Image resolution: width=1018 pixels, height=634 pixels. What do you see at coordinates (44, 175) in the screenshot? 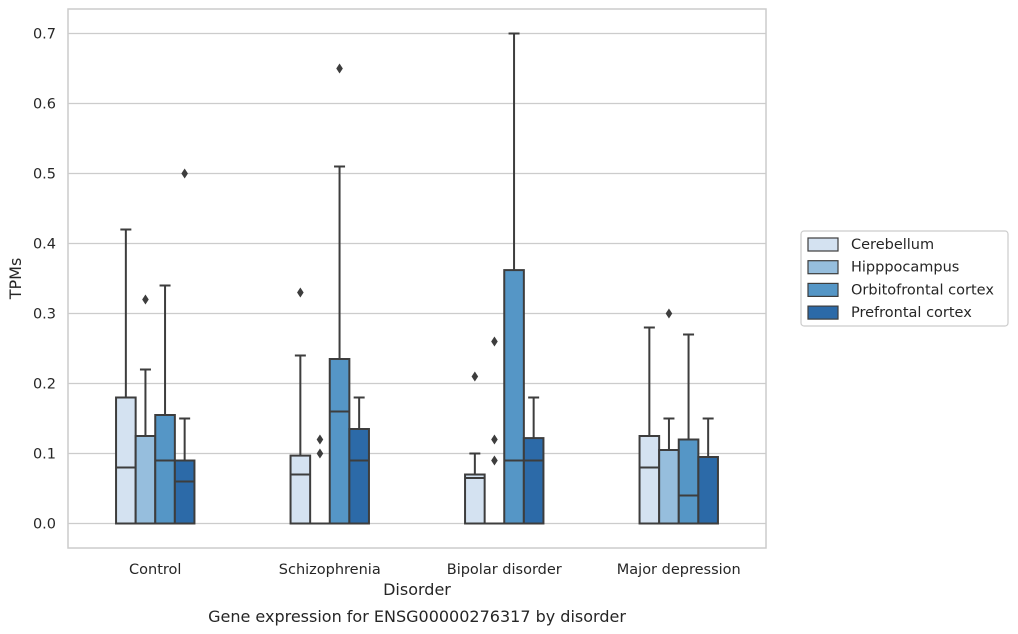
I see `y-tick-label: 0.5` at bounding box center [44, 175].